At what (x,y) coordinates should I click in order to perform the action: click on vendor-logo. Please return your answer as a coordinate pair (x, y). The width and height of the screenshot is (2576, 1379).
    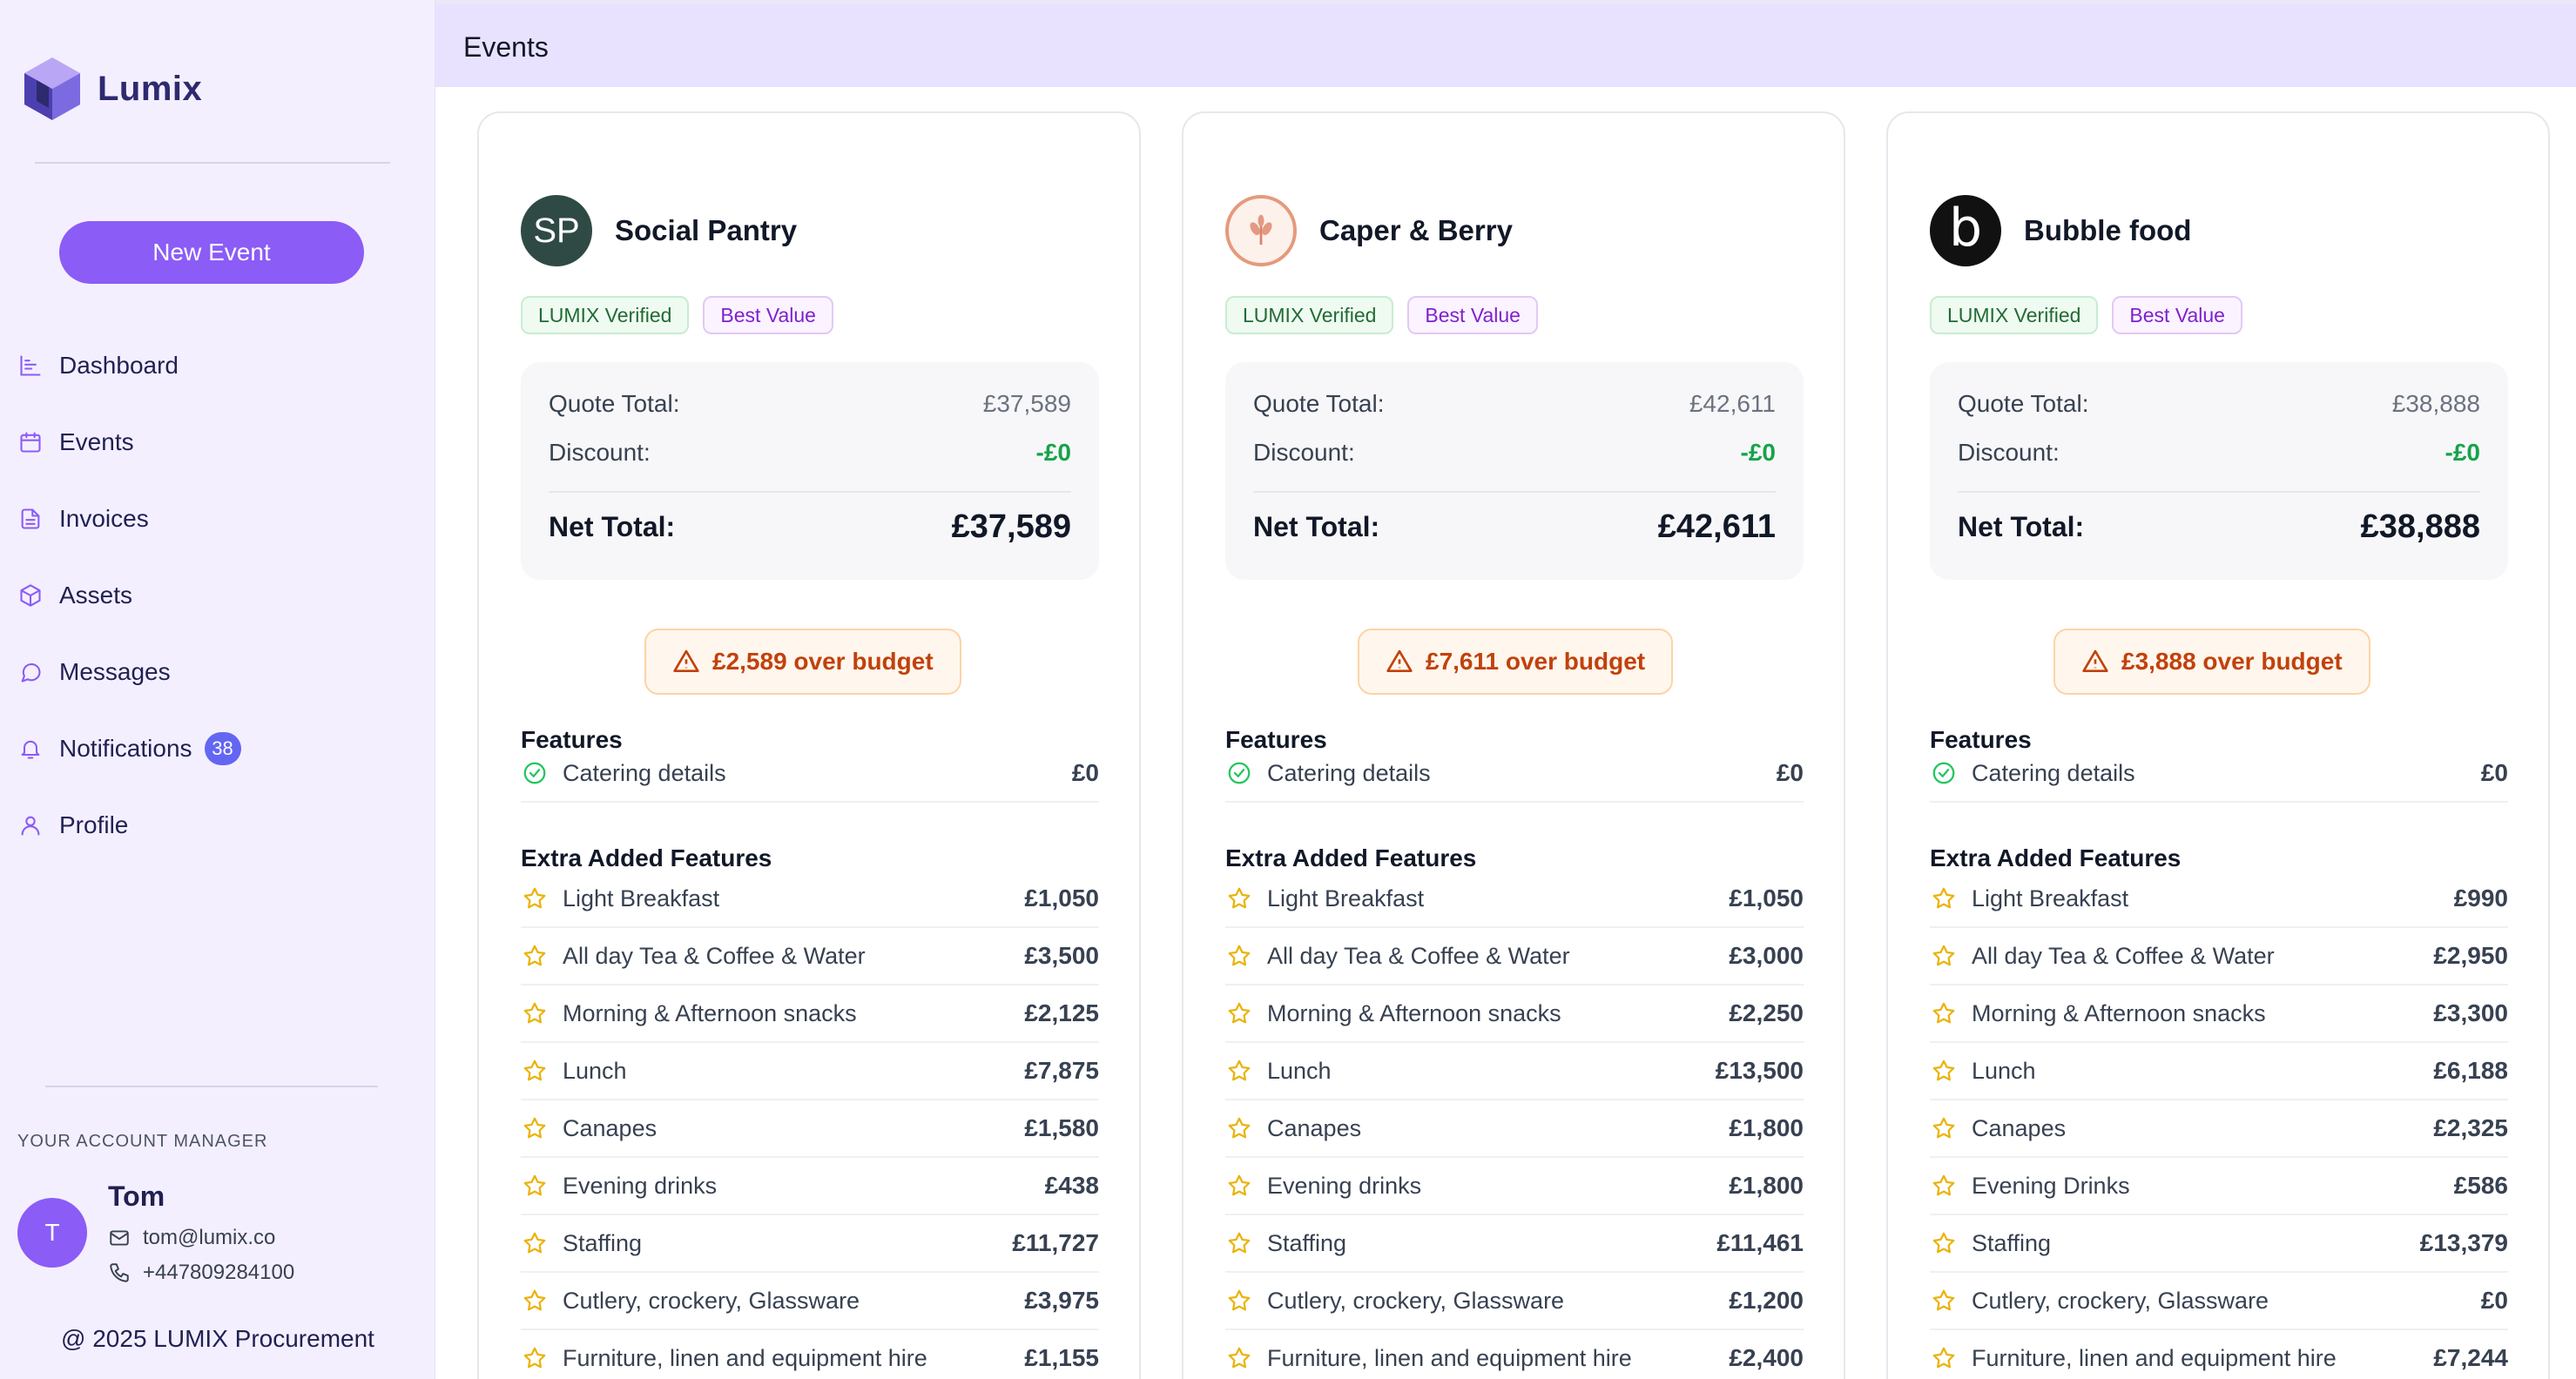
    Looking at the image, I should click on (1261, 230).